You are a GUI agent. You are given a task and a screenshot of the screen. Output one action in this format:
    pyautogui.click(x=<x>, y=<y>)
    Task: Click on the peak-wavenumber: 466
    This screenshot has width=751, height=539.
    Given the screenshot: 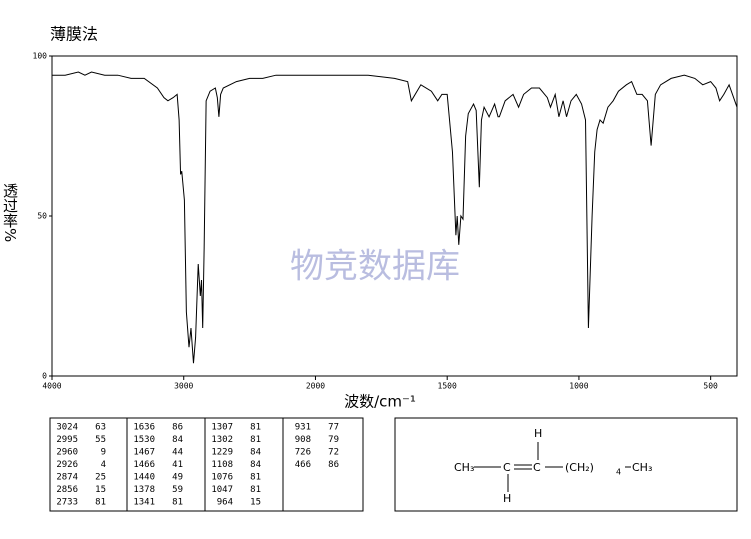 What is the action you would take?
    pyautogui.click(x=303, y=465)
    